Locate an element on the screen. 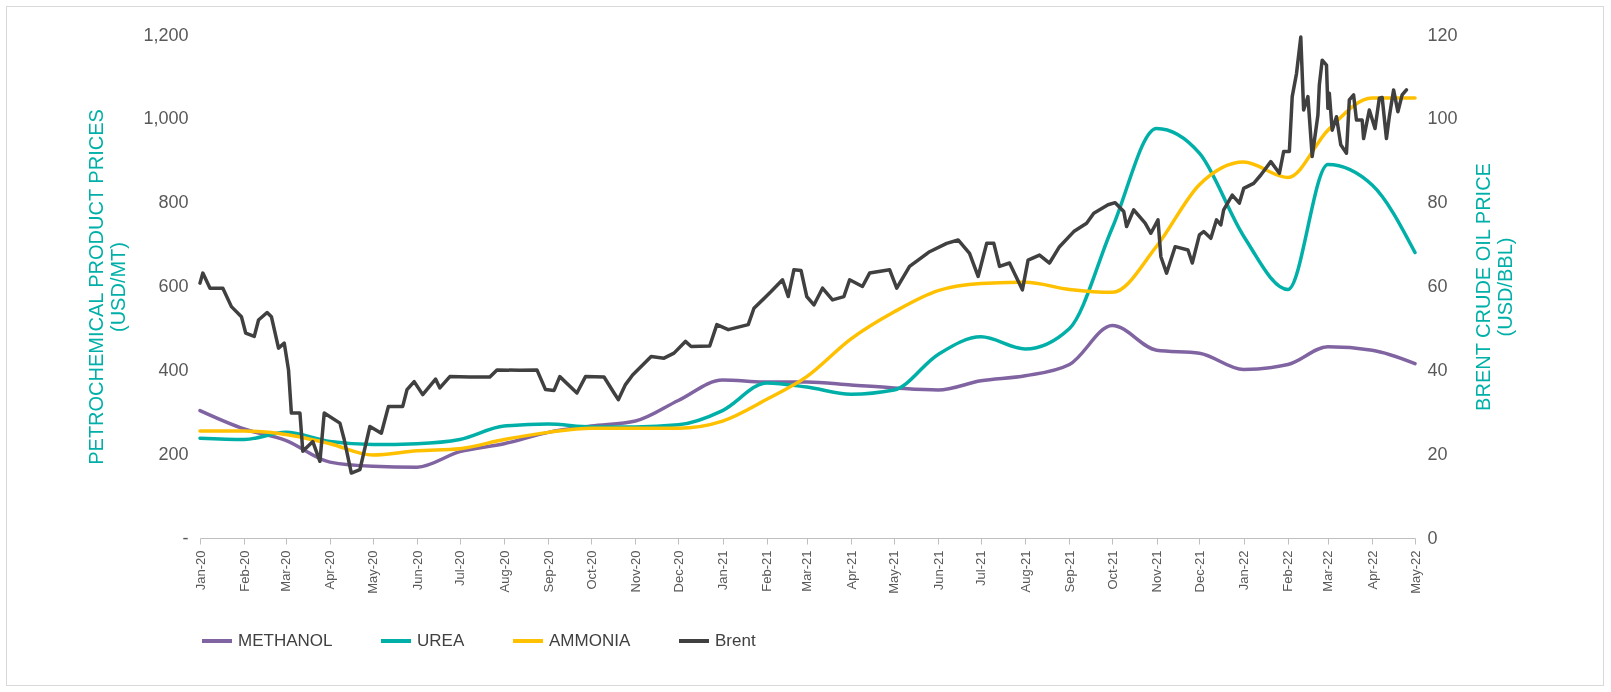 Image resolution: width=1611 pixels, height=692 pixels. y2-tick-label: 100 is located at coordinates (1442, 118).